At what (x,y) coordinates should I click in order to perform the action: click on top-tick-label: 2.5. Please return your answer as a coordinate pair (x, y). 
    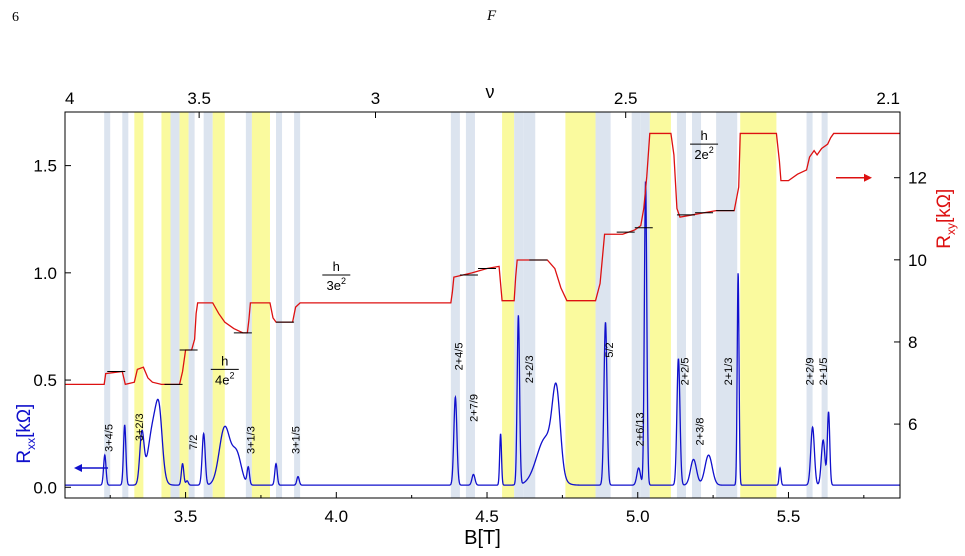
    Looking at the image, I should click on (626, 98).